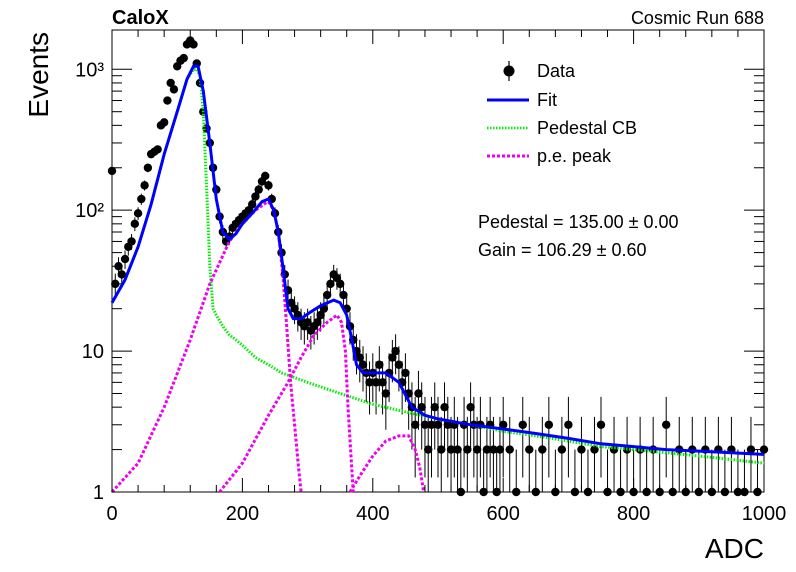  I want to click on legend-entry-pedestal: Pedestal CB, so click(562, 128).